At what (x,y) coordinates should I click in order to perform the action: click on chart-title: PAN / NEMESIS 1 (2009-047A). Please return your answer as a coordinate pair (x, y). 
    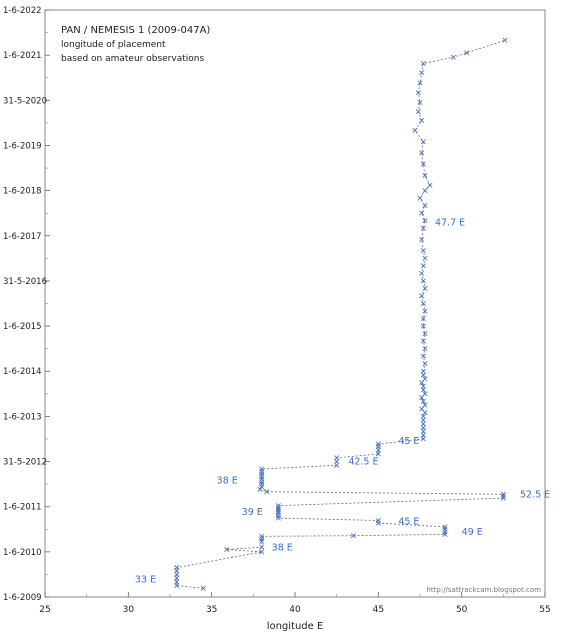
    Looking at the image, I should click on (135, 30).